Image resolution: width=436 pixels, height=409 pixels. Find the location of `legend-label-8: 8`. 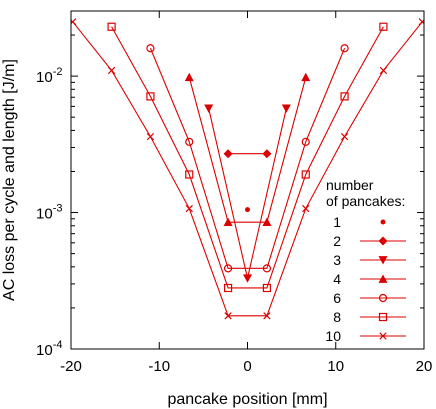

legend-label-8: 8 is located at coordinates (337, 317).